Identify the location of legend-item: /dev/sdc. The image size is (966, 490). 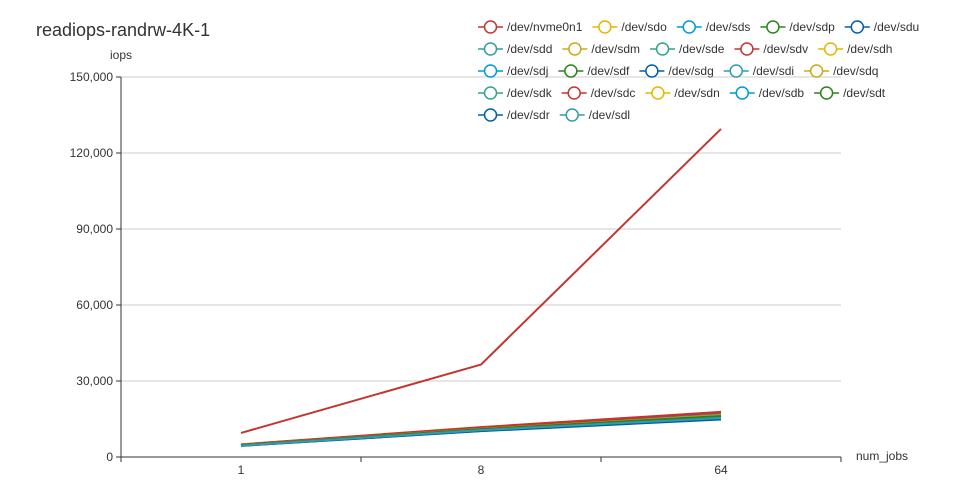
(598, 93).